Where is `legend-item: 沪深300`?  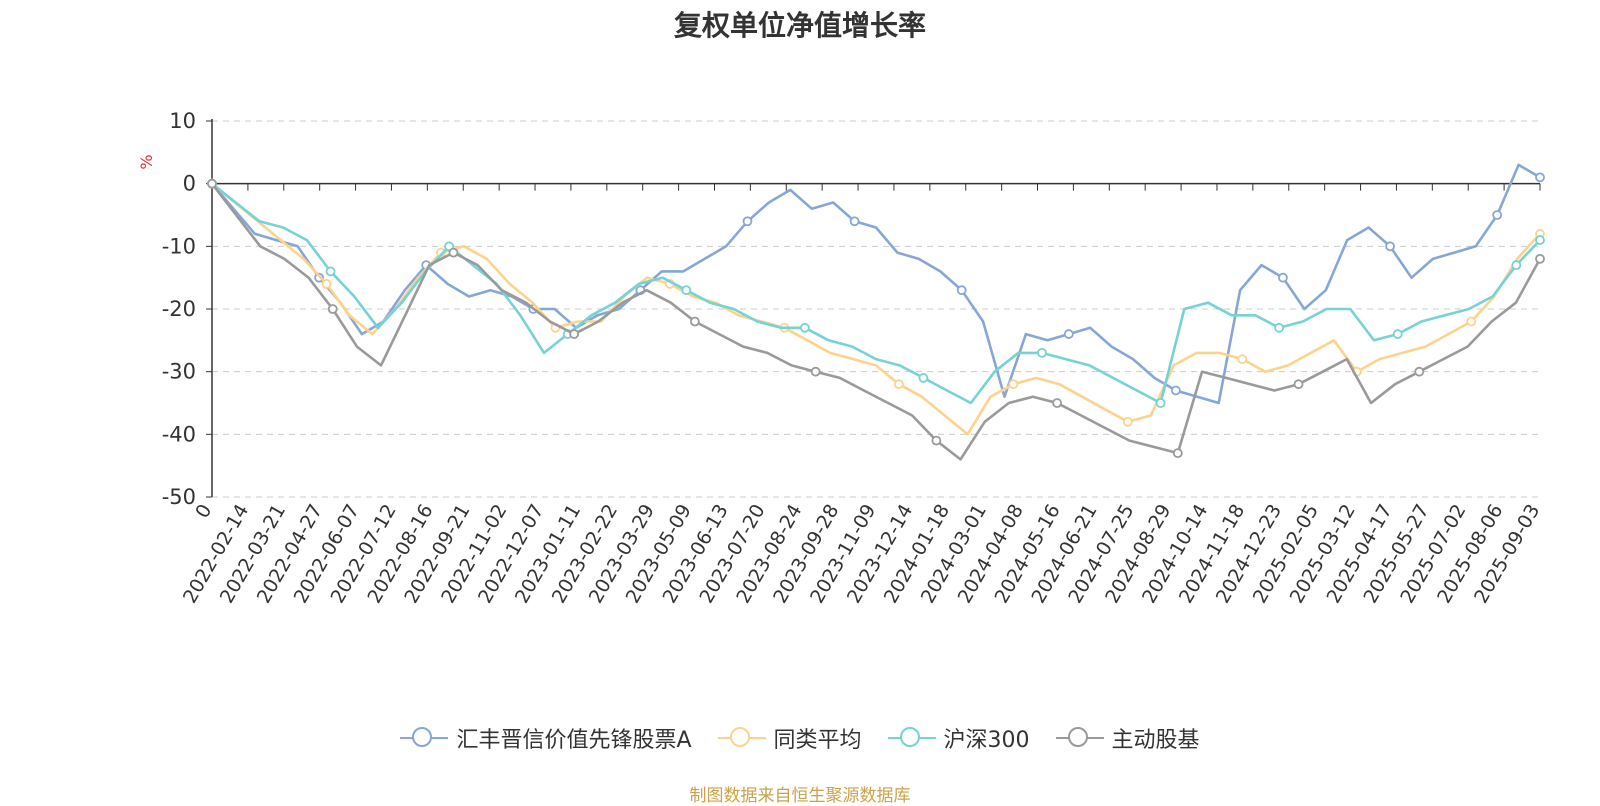
legend-item: 沪深300 is located at coordinates (958, 738).